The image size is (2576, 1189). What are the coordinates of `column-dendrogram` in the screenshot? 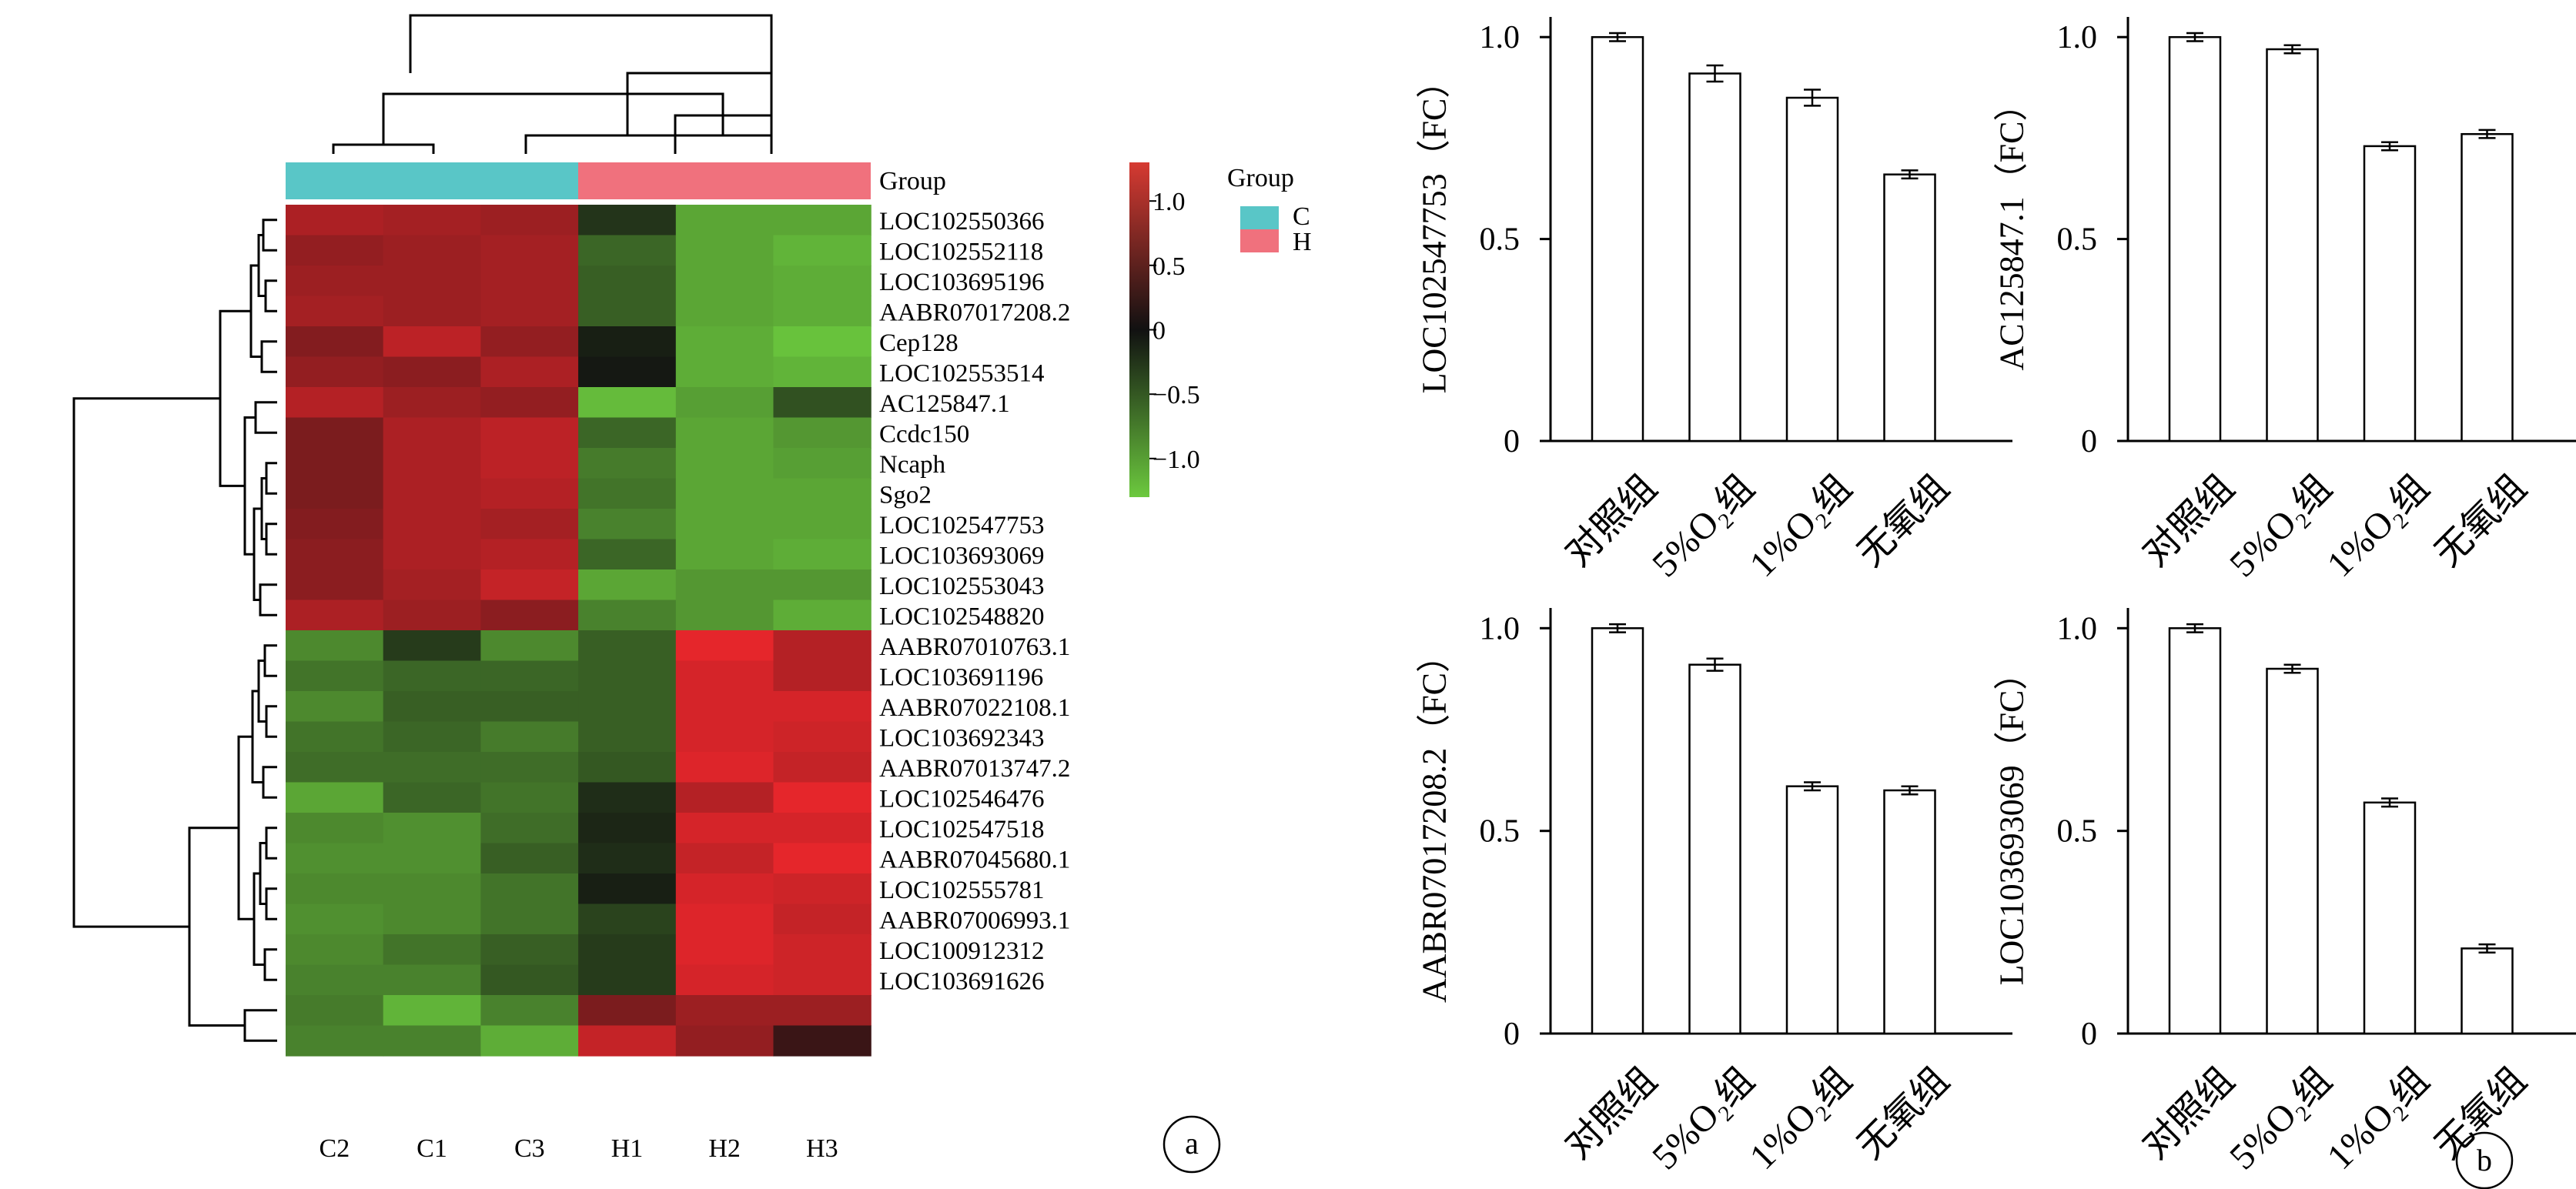 It's located at (553, 84).